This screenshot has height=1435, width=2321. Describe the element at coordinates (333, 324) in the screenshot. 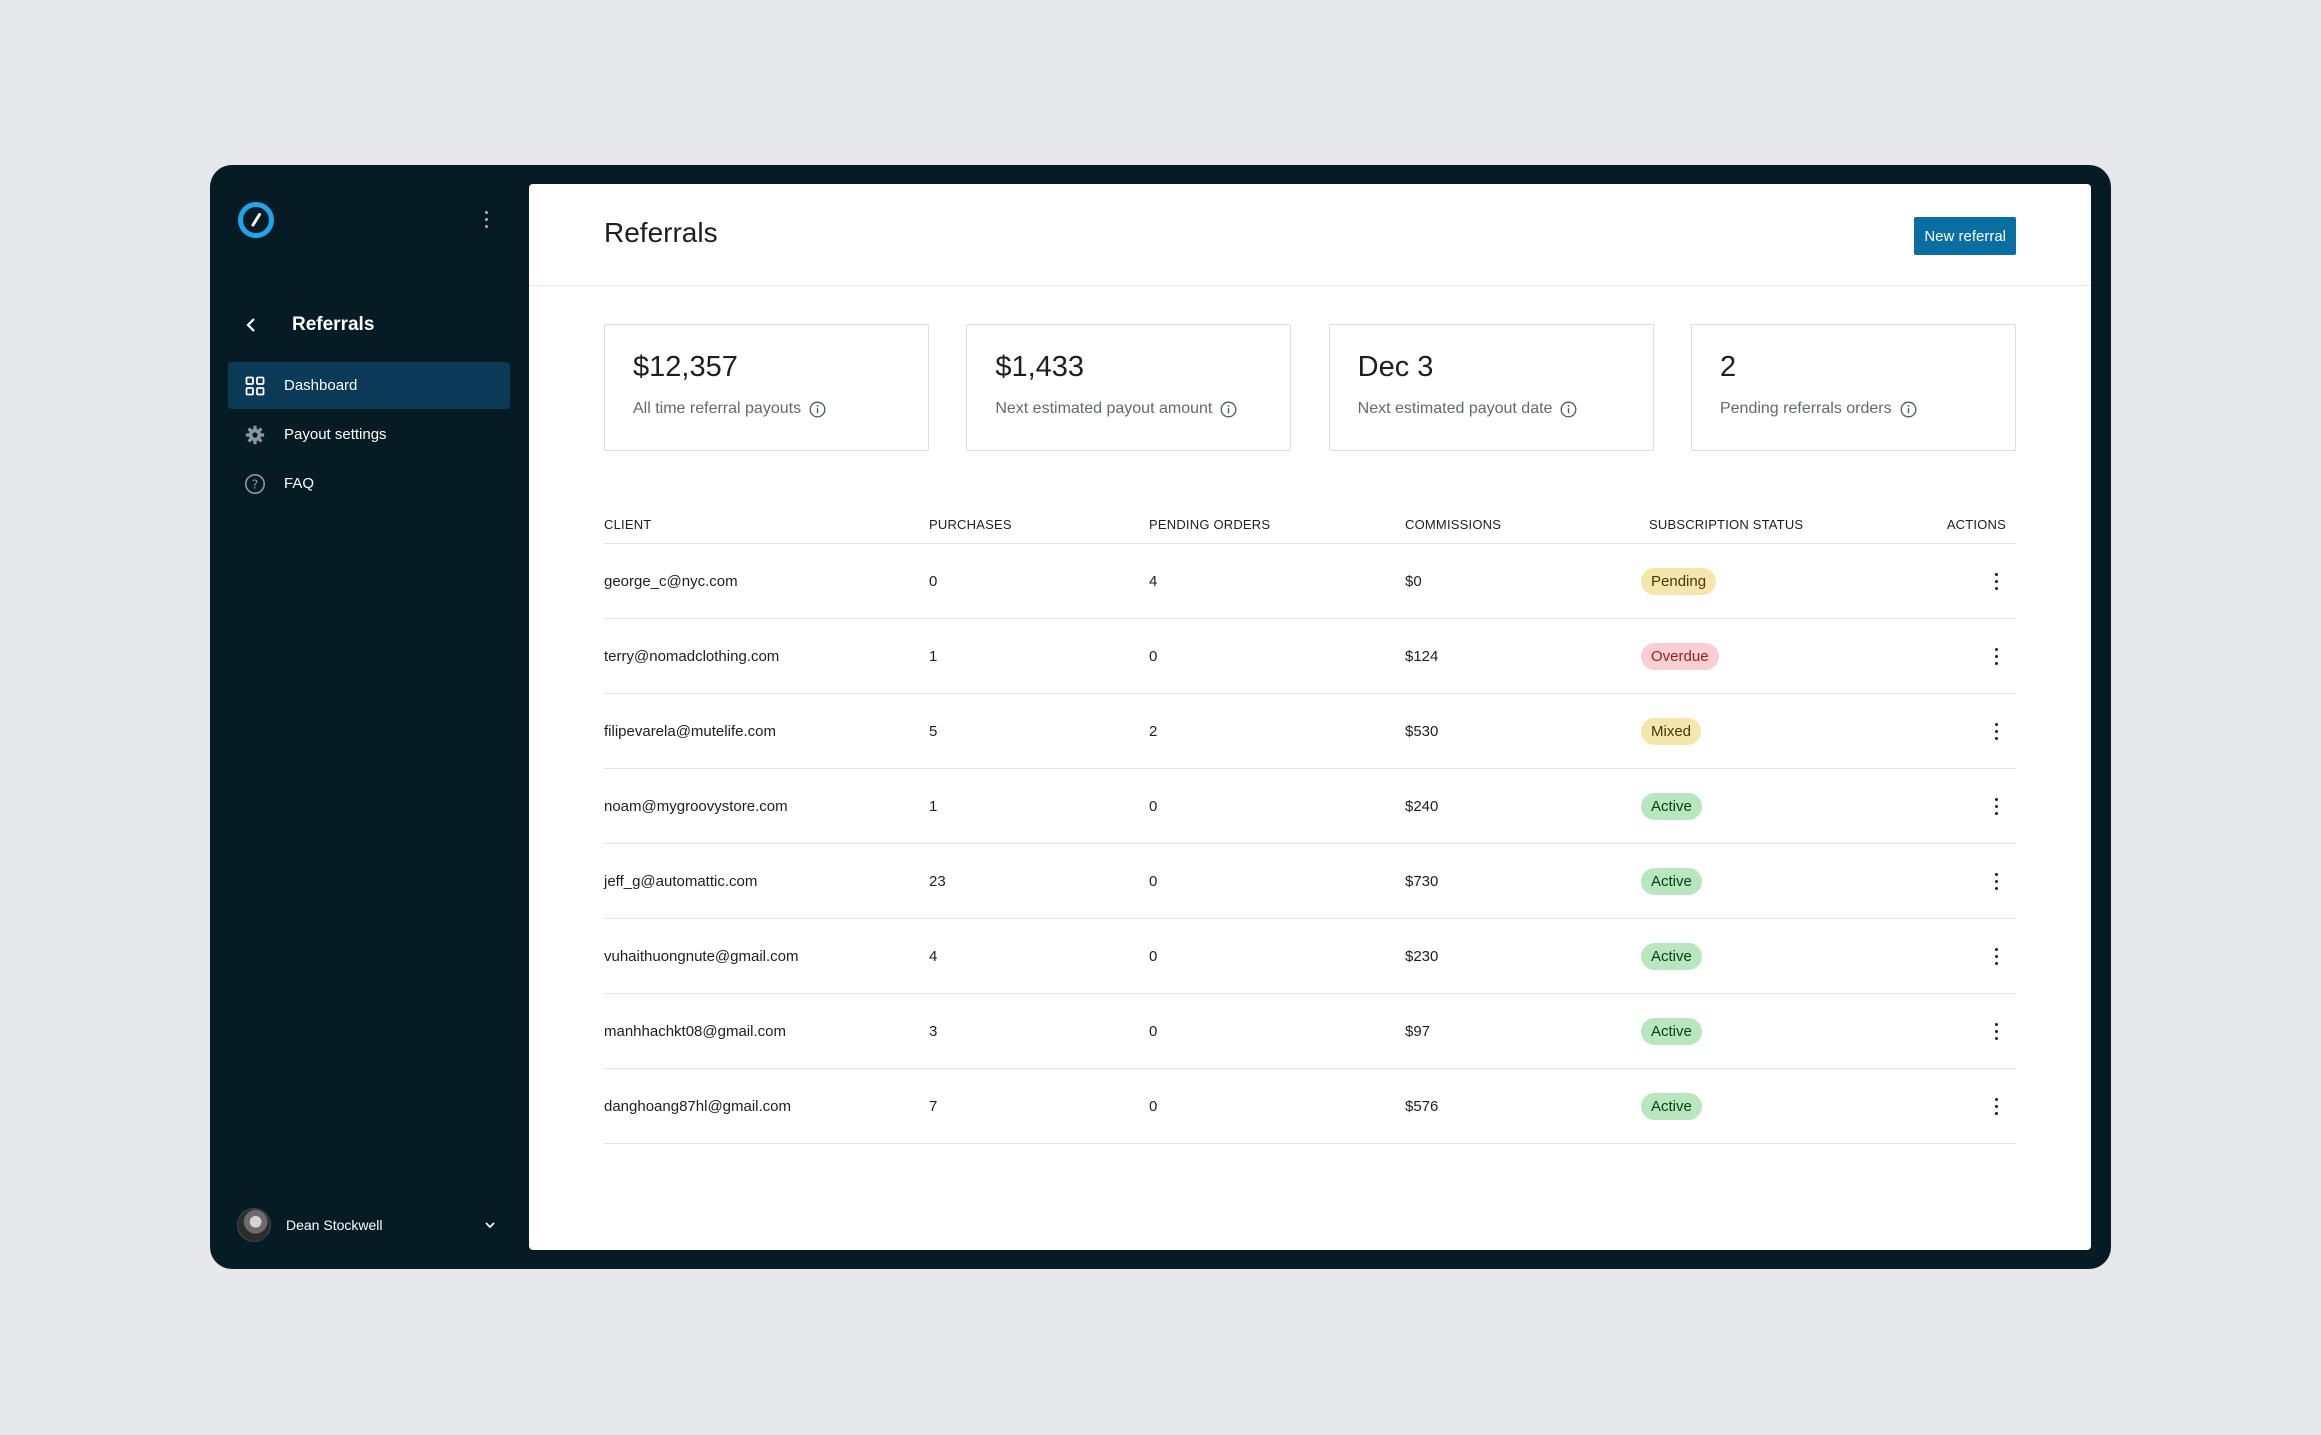

I see `sidebar-section-title: Referrals` at that location.